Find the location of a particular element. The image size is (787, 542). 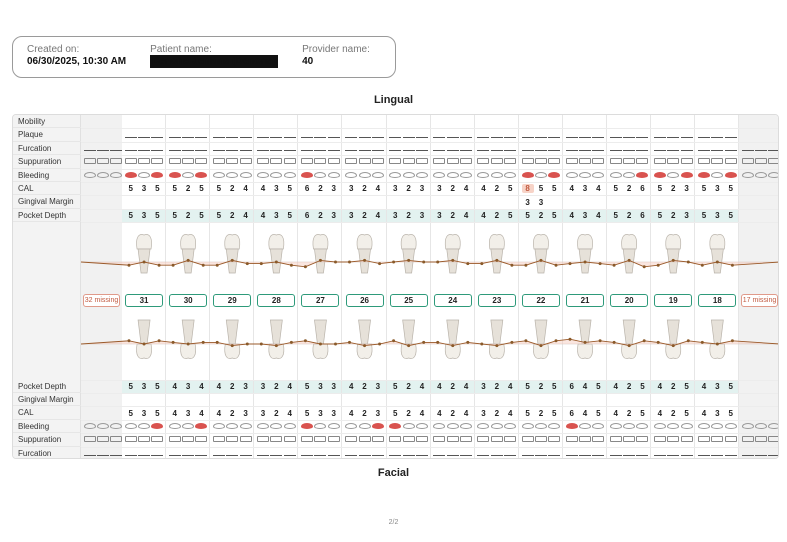

tooth-number-23: 23 is located at coordinates (496, 300).